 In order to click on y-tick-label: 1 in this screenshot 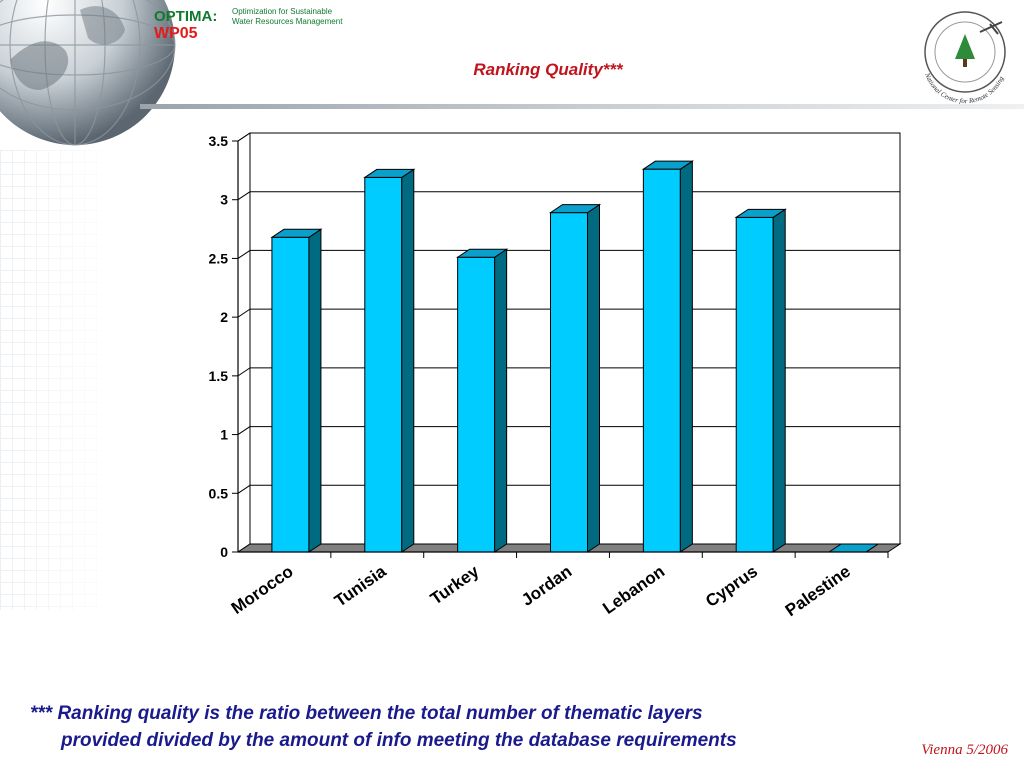, I will do `click(224, 435)`.